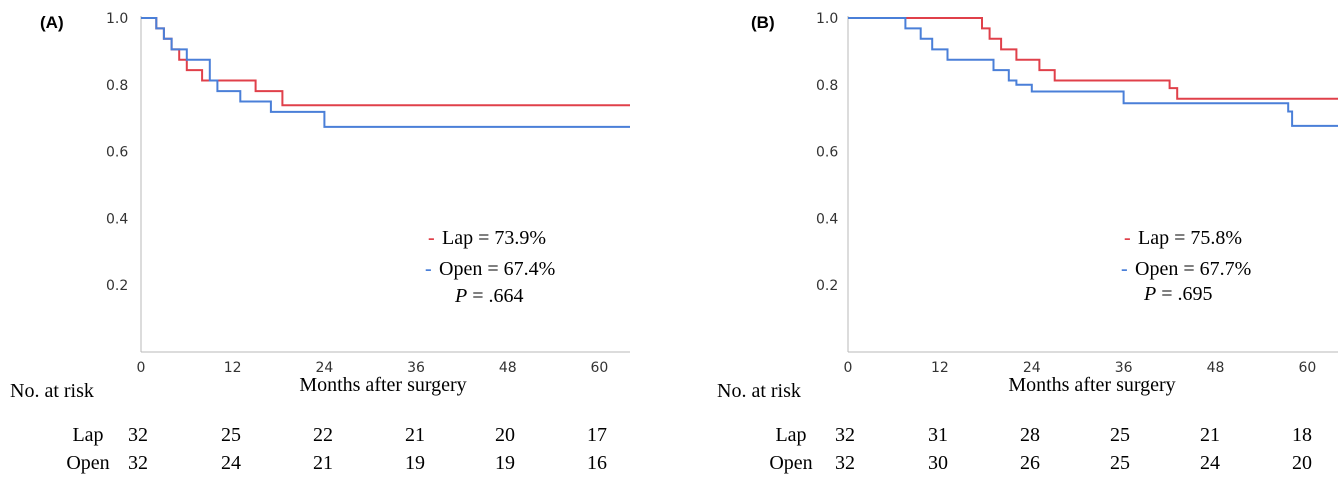 This screenshot has height=477, width=1344. What do you see at coordinates (495, 296) in the screenshot?
I see `p-value-text: = .664` at bounding box center [495, 296].